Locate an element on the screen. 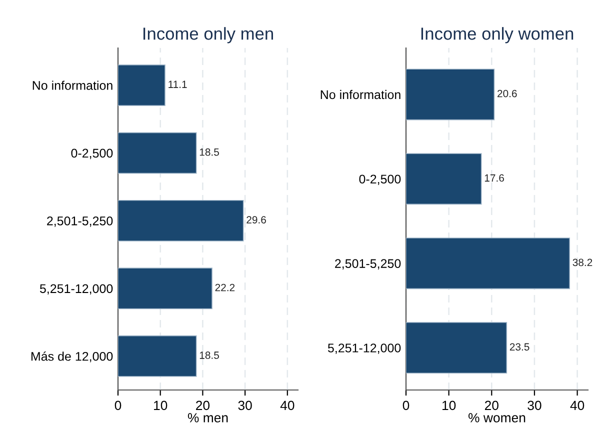  data-label: 23.5 is located at coordinates (520, 347).